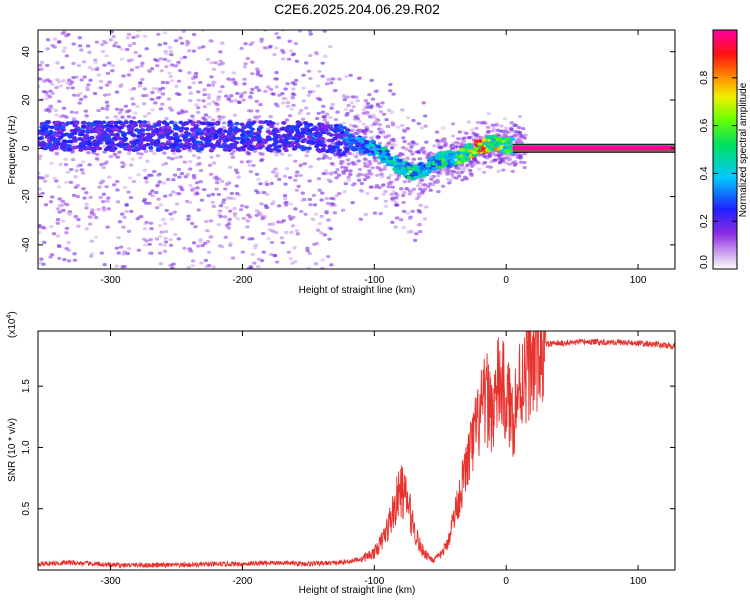 The width and height of the screenshot is (750, 605). I want to click on snr-x-tick-label: -200, so click(242, 581).